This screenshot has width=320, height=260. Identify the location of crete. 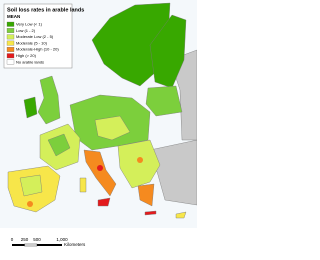
(150, 213).